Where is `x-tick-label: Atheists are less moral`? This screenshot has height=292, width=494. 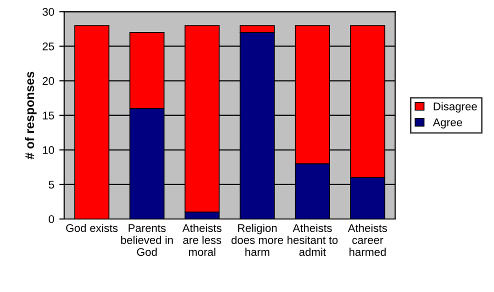
x-tick-label: Atheists are less moral is located at coordinates (202, 240).